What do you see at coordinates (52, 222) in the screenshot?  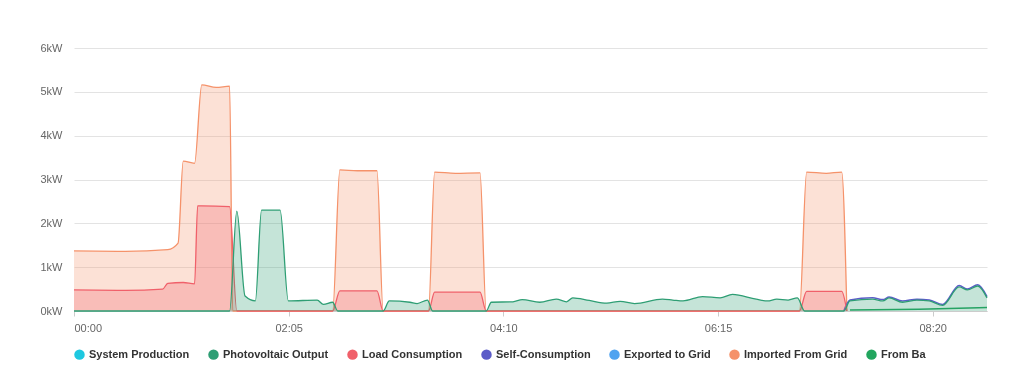 I see `y-tick-label: 2kW` at bounding box center [52, 222].